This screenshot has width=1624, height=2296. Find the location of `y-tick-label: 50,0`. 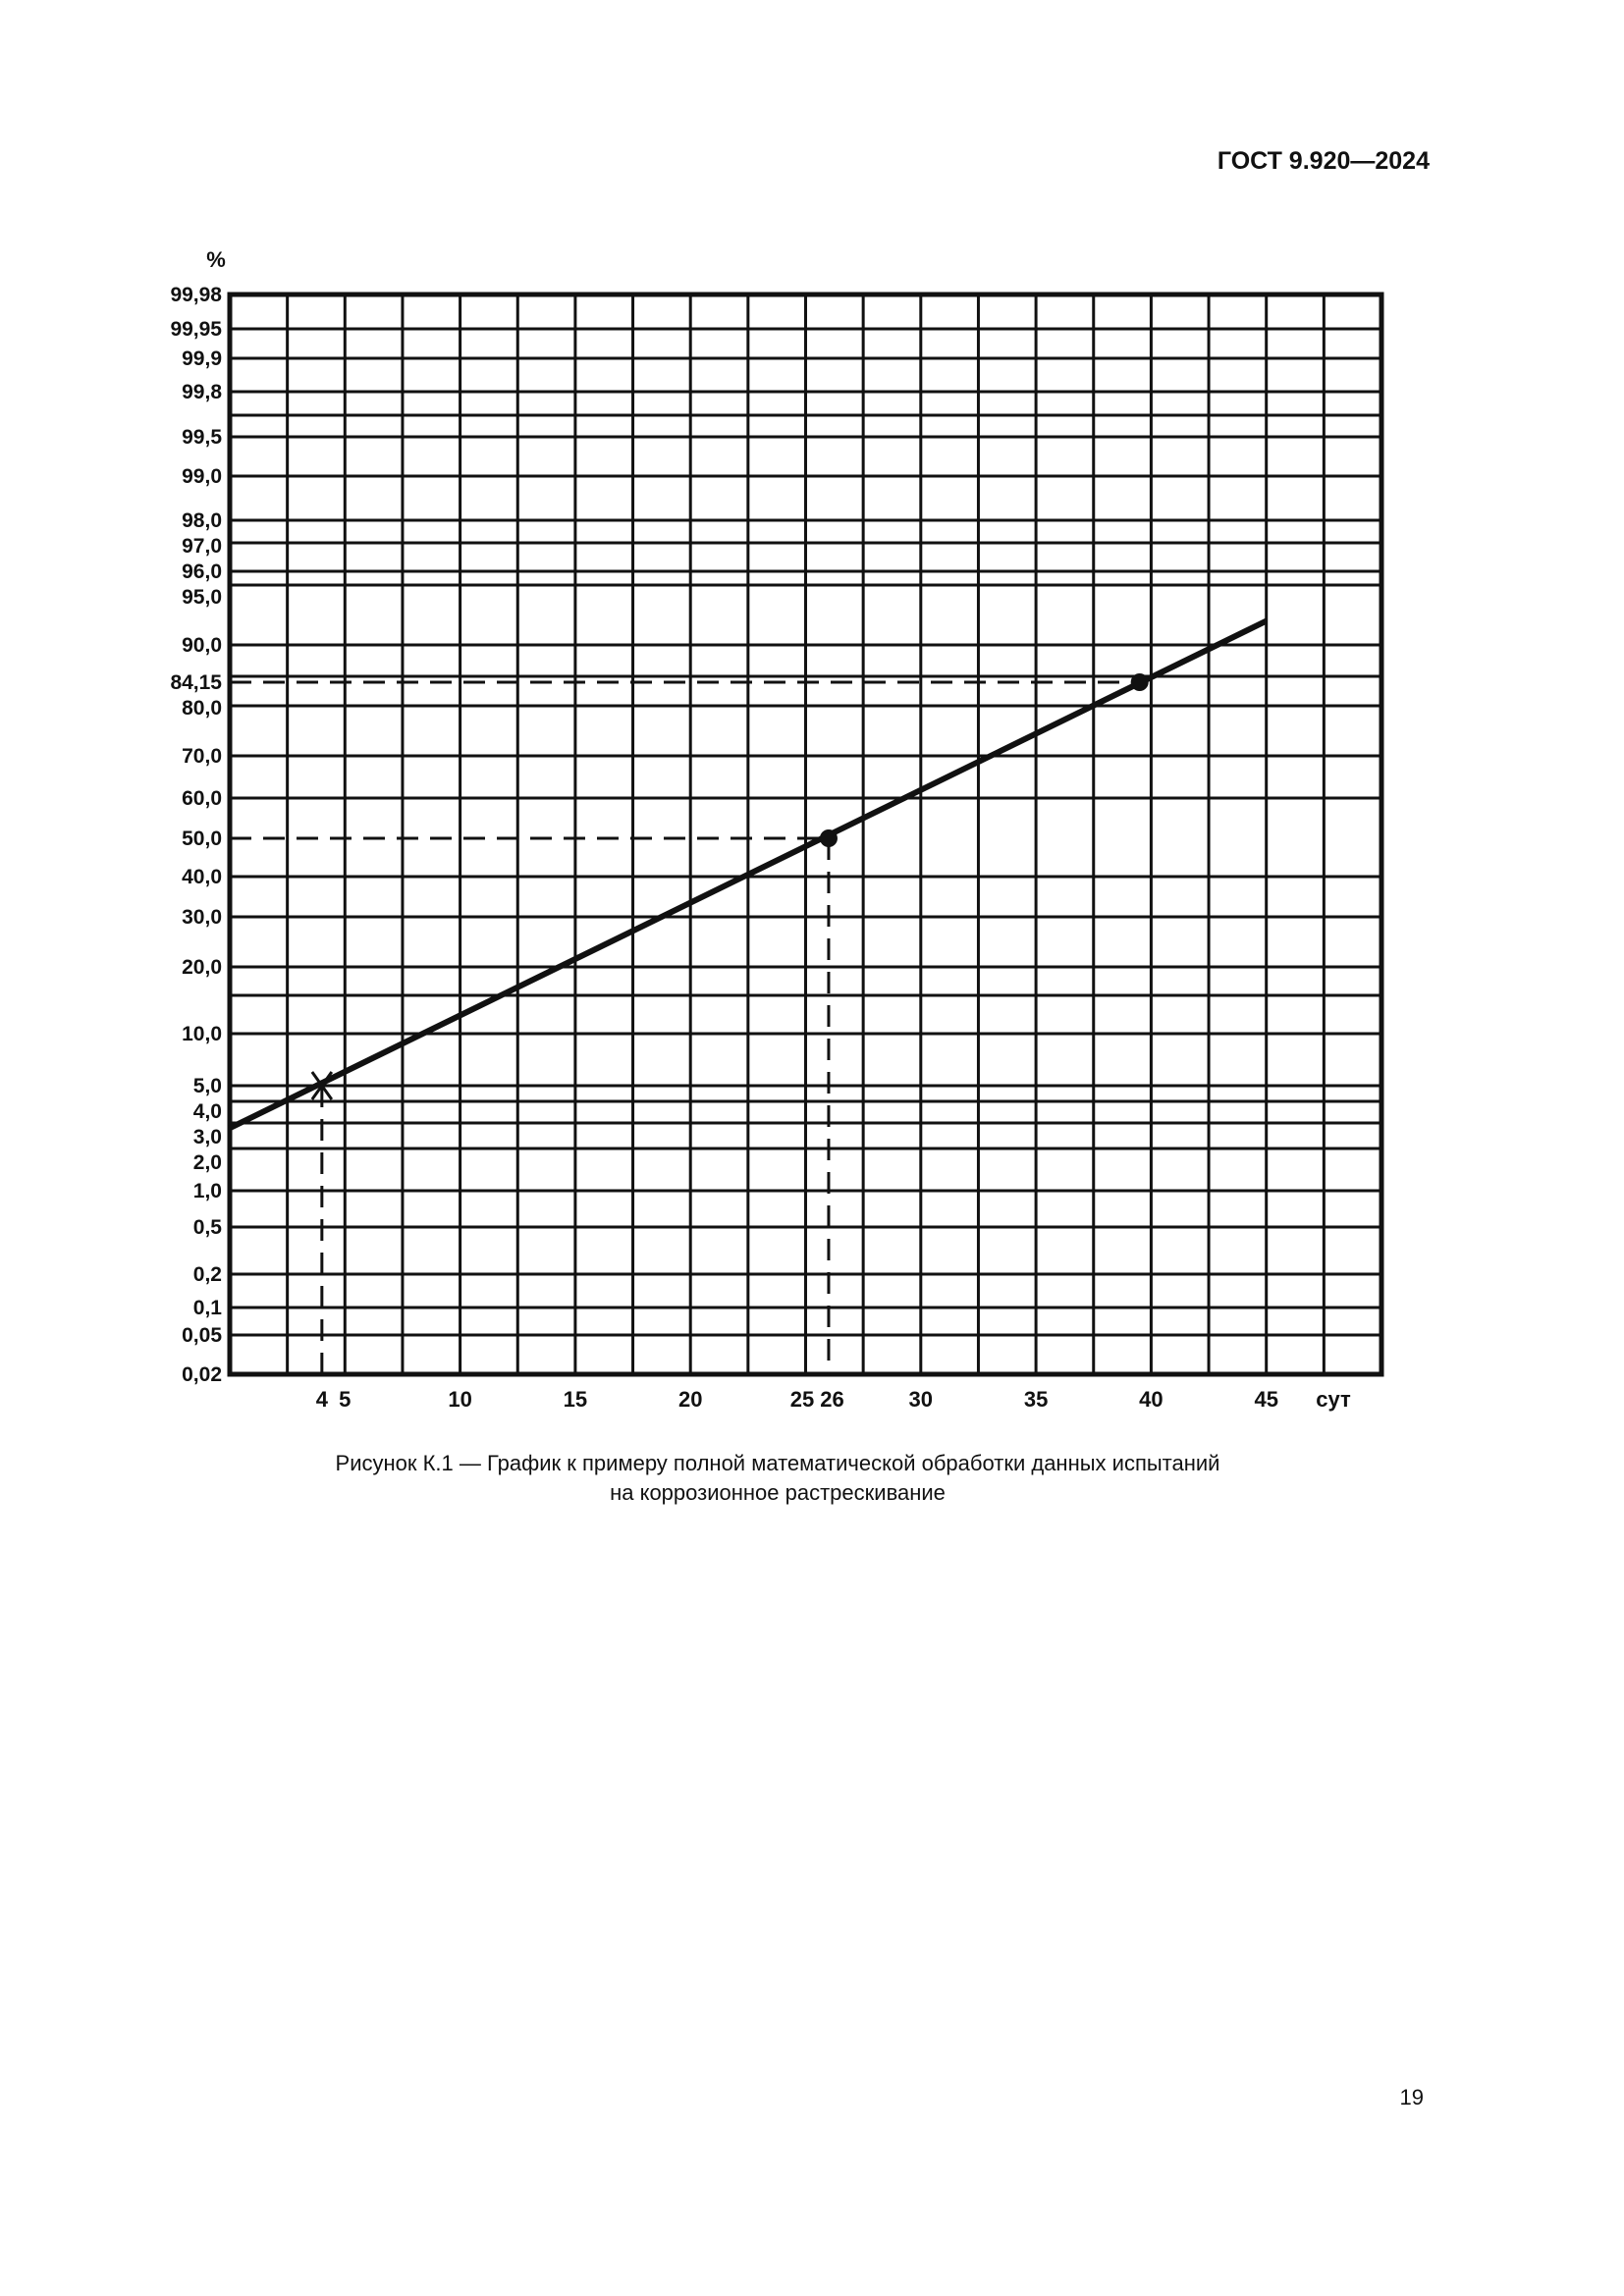

y-tick-label: 50,0 is located at coordinates (202, 839).